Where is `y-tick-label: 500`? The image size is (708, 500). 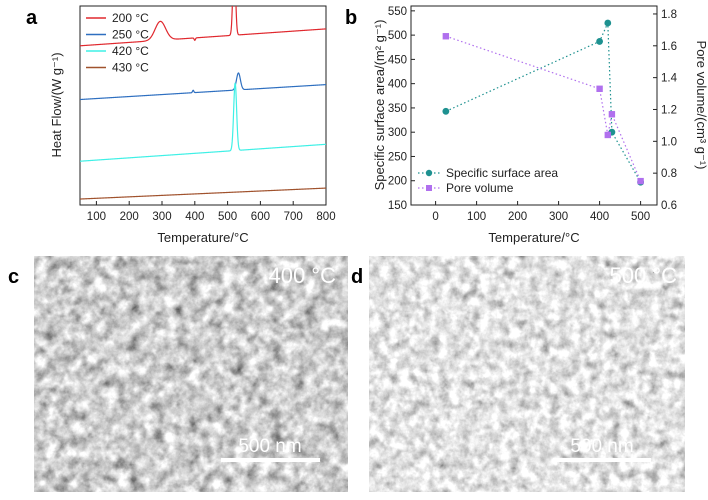
y-tick-label: 500 is located at coordinates (397, 36).